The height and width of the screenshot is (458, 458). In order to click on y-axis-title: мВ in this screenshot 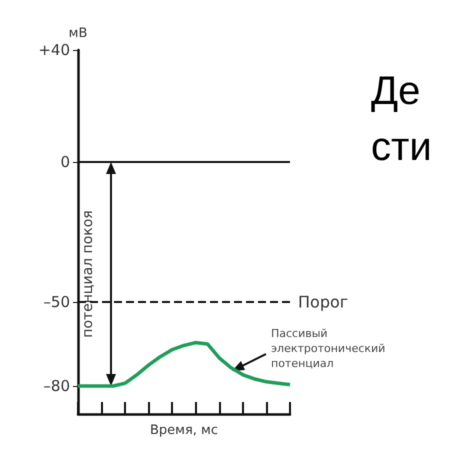, I will do `click(78, 33)`.